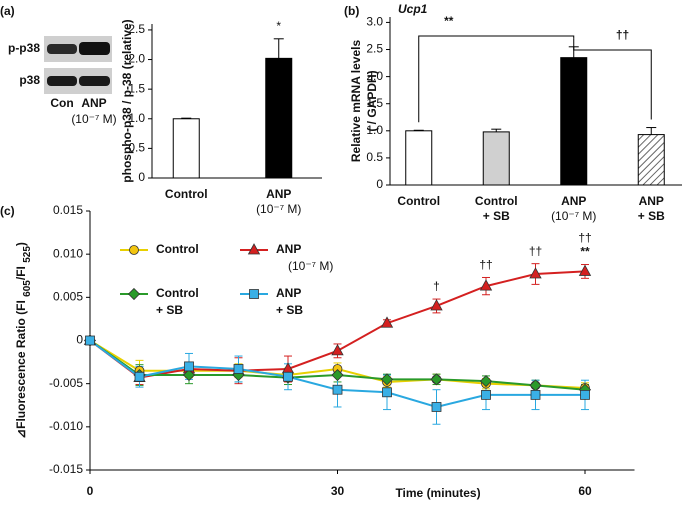 The width and height of the screenshot is (685, 506). What do you see at coordinates (27, 254) in the screenshot?
I see `y-axis-label-part: 525` at bounding box center [27, 254].